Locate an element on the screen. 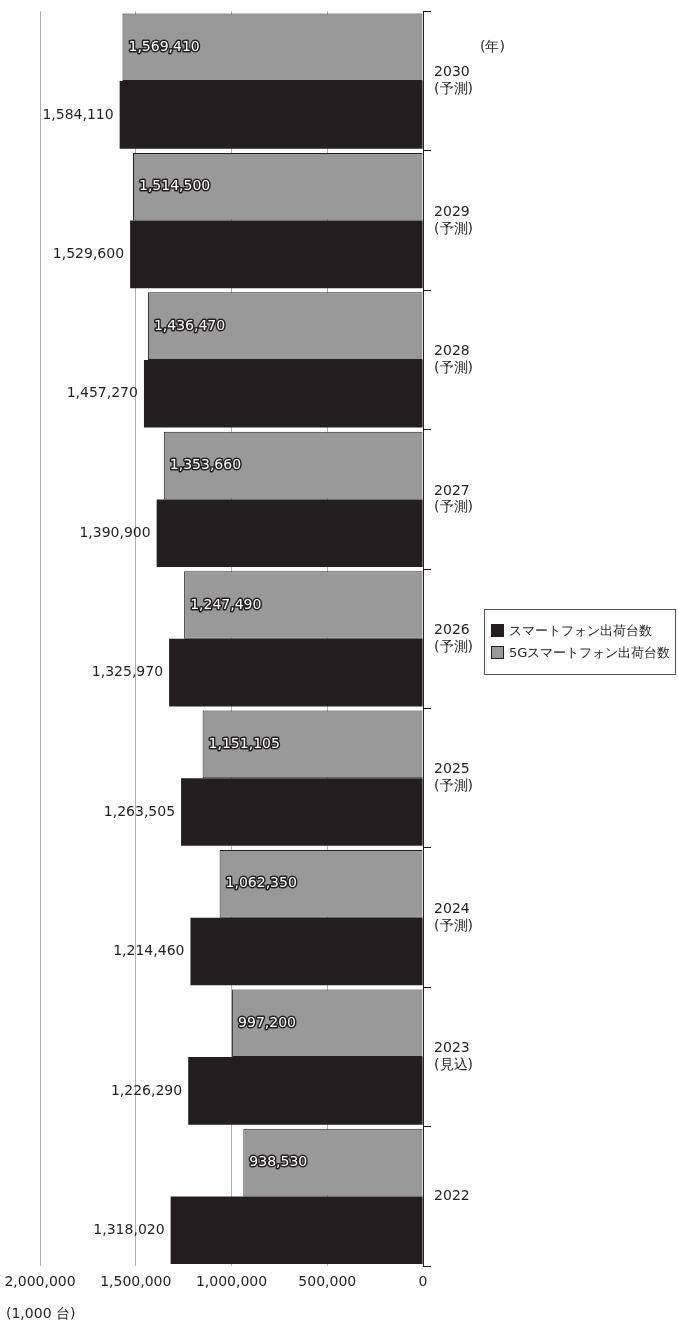 The height and width of the screenshot is (1325, 678). y-tick-label: 2030 (予測) is located at coordinates (454, 80).